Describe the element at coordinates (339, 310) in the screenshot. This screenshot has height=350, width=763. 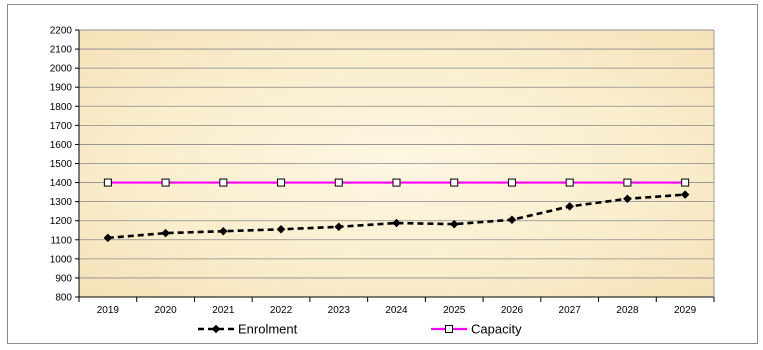
I see `x-tick-label: 2023` at that location.